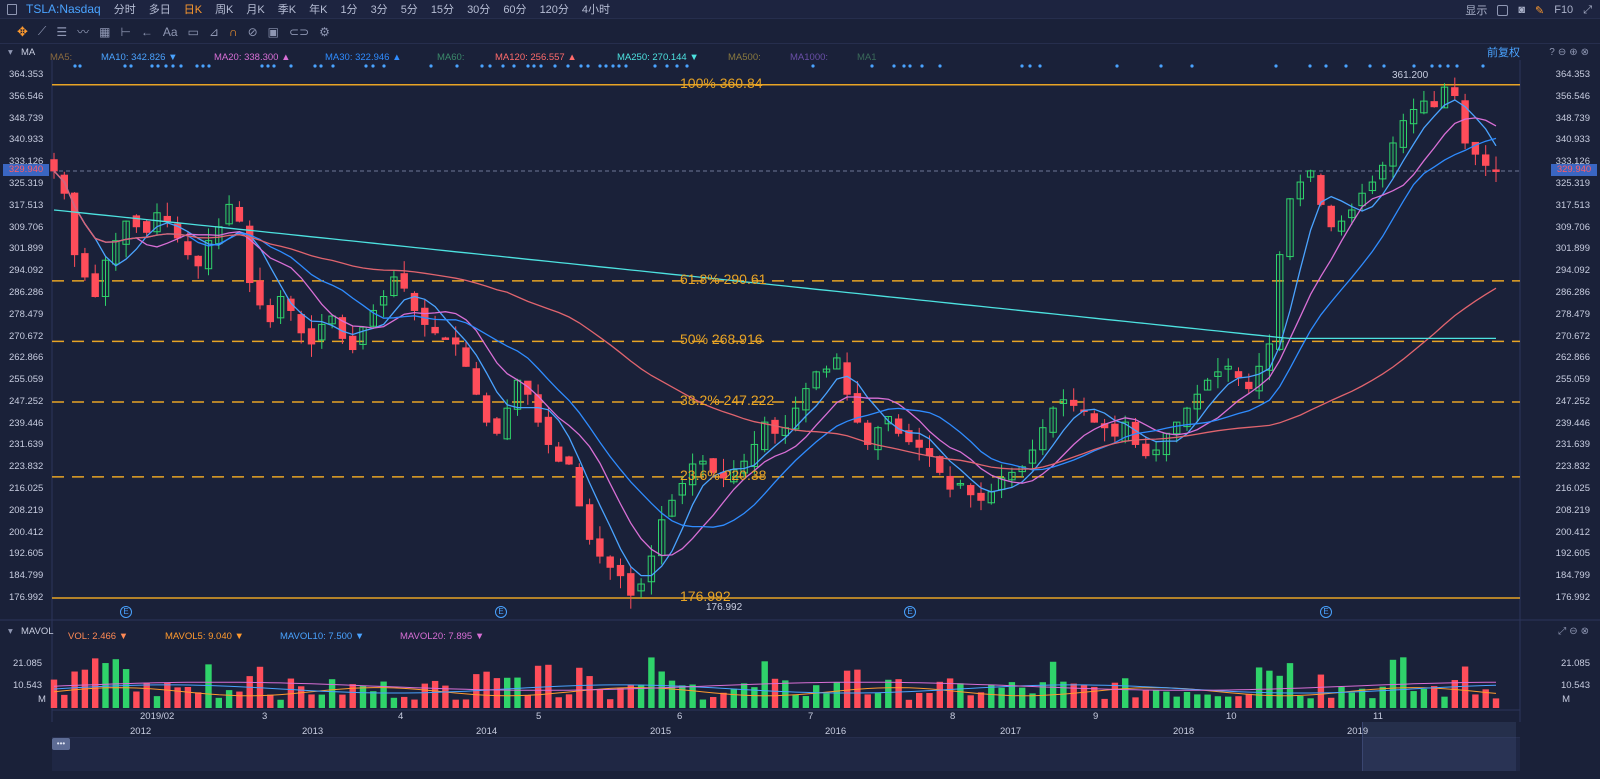 Image resolution: width=1600 pixels, height=779 pixels. What do you see at coordinates (224, 10) in the screenshot?
I see `timeframe-tab: 周K` at bounding box center [224, 10].